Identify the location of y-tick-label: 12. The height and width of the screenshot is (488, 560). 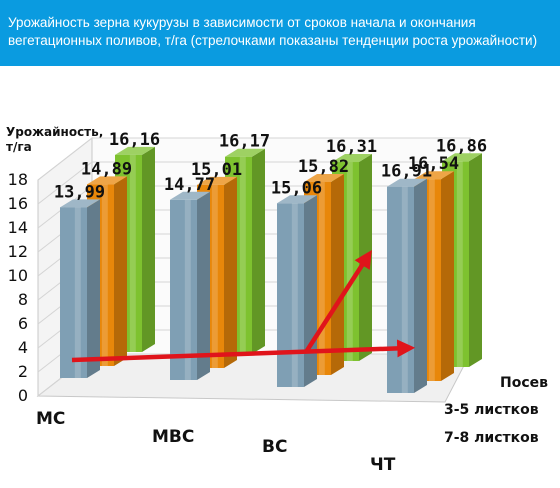
(18, 251).